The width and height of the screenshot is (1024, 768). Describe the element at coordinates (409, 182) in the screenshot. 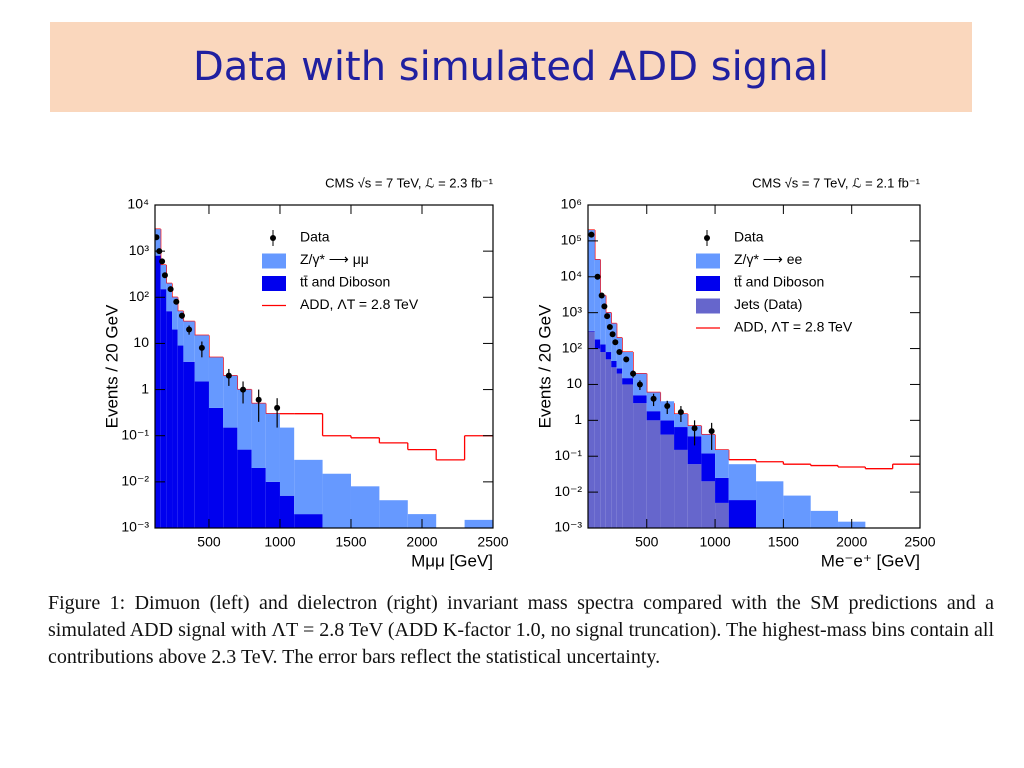

I see `annotation: CMS √s = 7 TeV, ℒ = 2.3 fb⁻¹` at that location.